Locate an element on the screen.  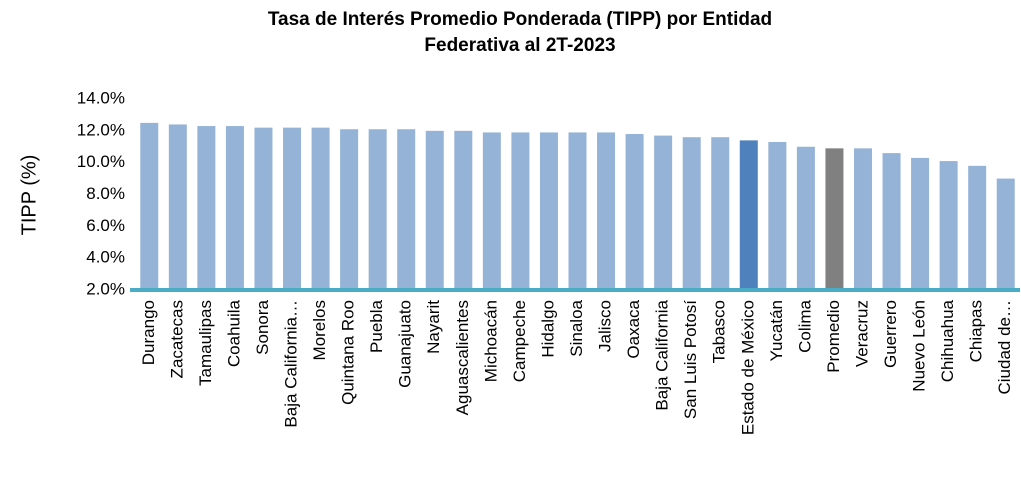
x-tick-label: Estado de México is located at coordinates (747, 367).